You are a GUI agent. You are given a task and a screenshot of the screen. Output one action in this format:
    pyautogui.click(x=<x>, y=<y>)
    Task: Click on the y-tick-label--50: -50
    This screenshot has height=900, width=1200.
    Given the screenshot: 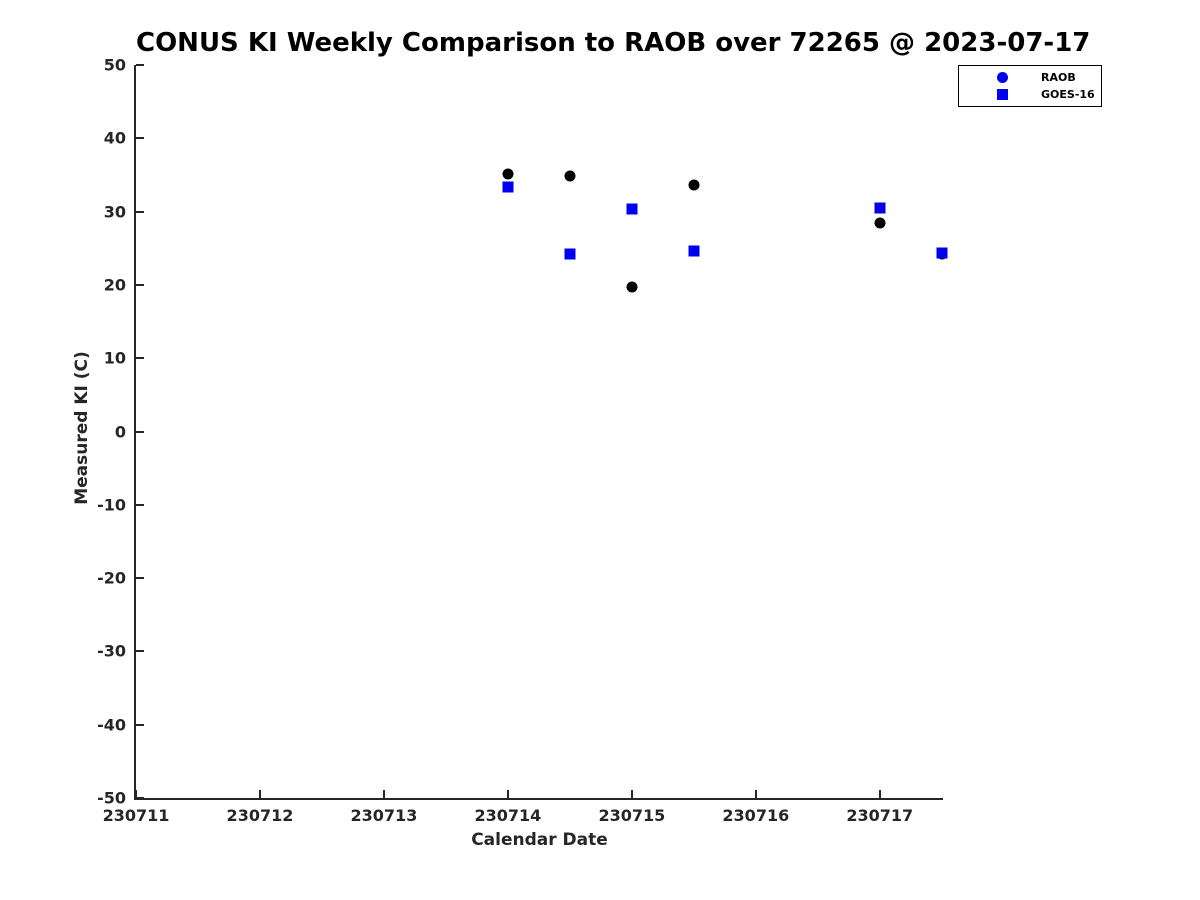 What is the action you would take?
    pyautogui.click(x=111, y=798)
    